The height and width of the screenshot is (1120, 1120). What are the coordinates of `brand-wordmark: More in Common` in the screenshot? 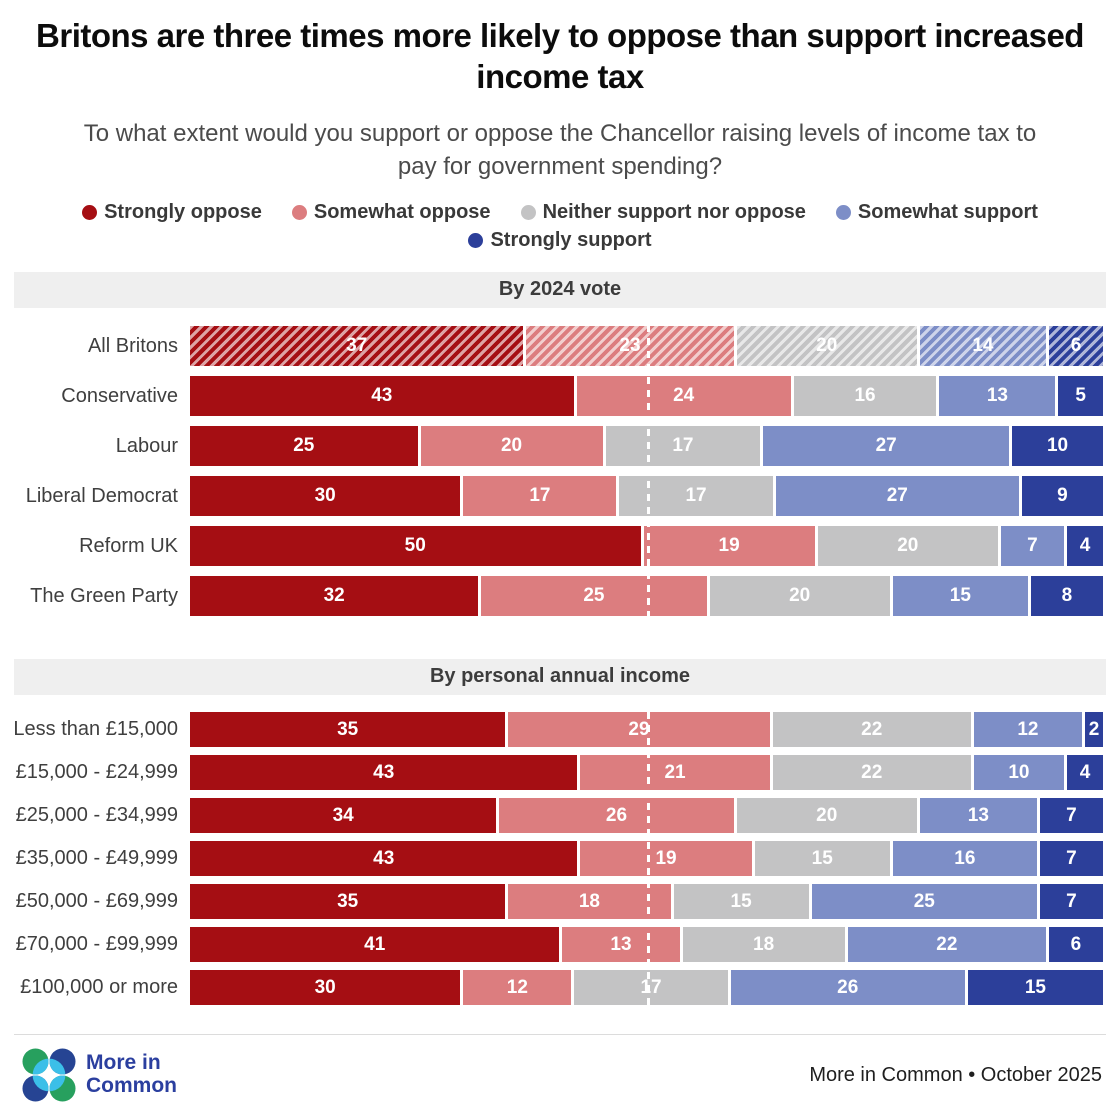 It's located at (131, 1074).